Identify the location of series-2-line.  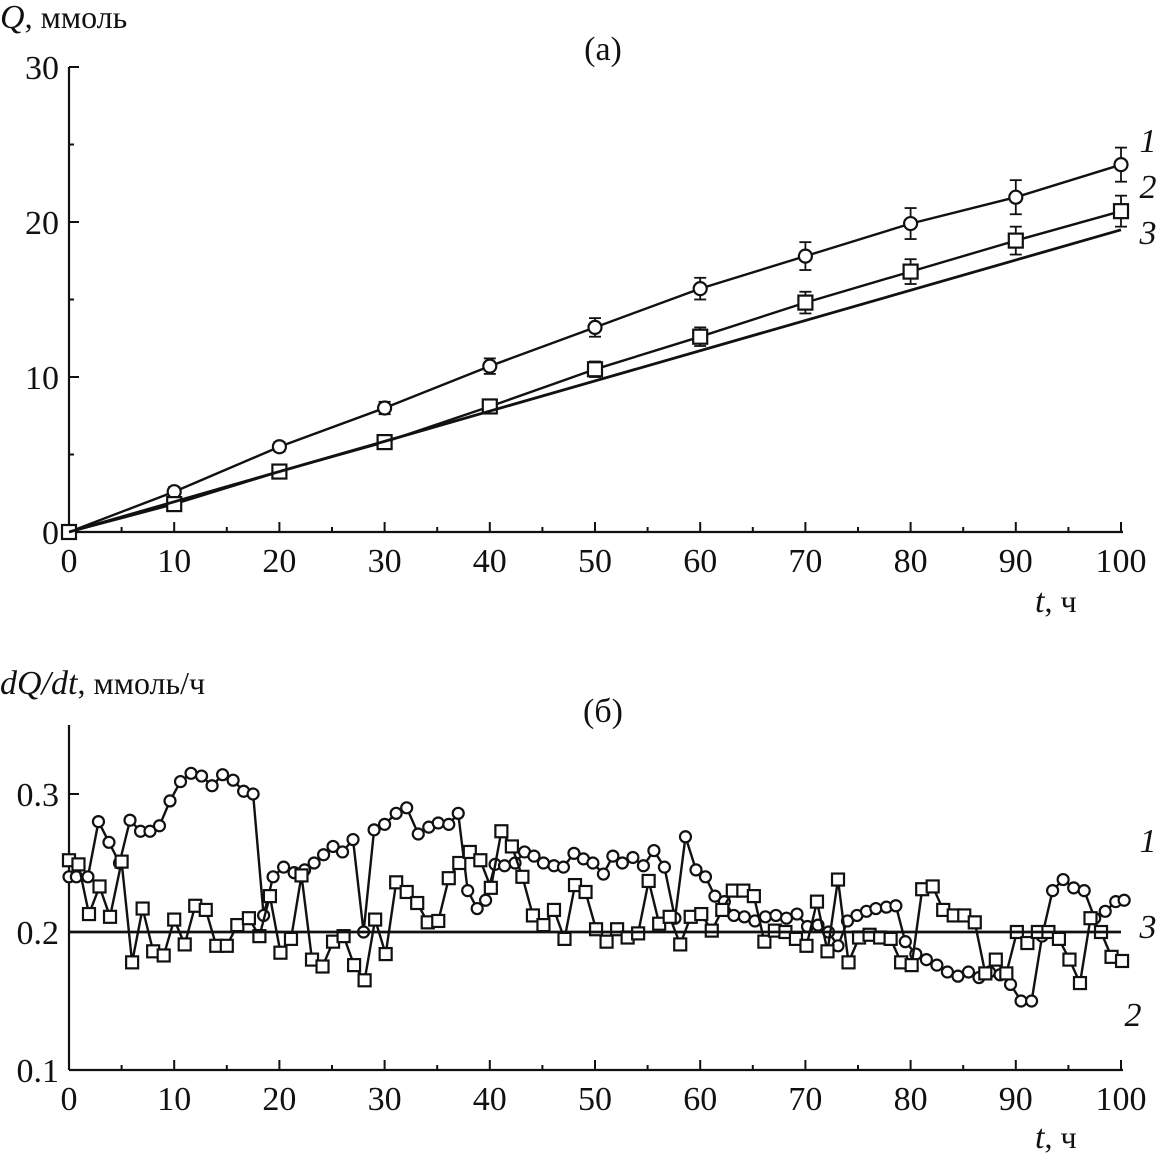
(595, 908).